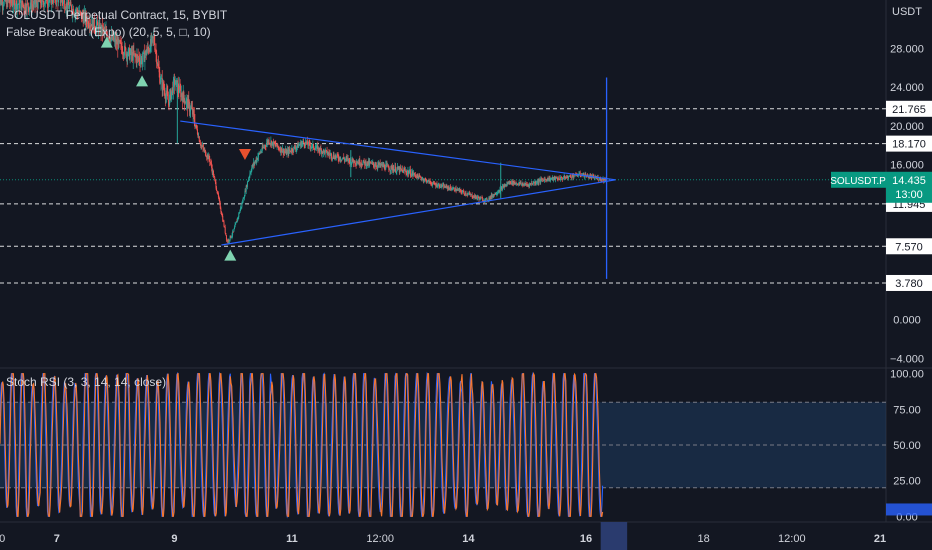 The height and width of the screenshot is (550, 932). Describe the element at coordinates (909, 247) in the screenshot. I see `level-label-text: 7.570` at that location.